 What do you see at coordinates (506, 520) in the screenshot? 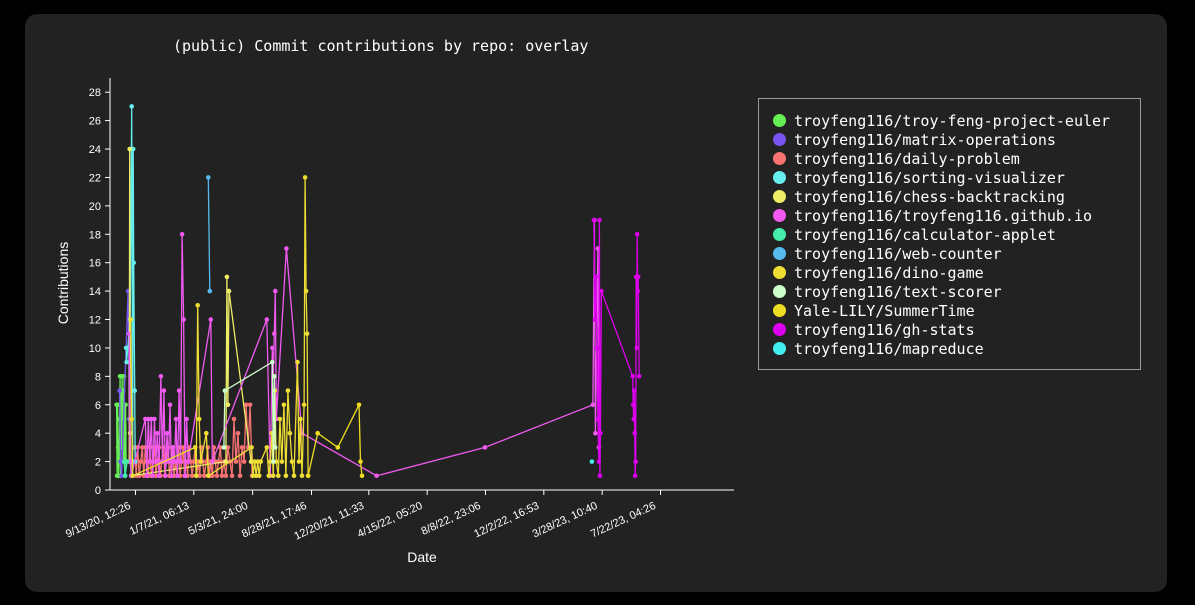
I see `x-tick-label: 12/2/22, 16:53` at bounding box center [506, 520].